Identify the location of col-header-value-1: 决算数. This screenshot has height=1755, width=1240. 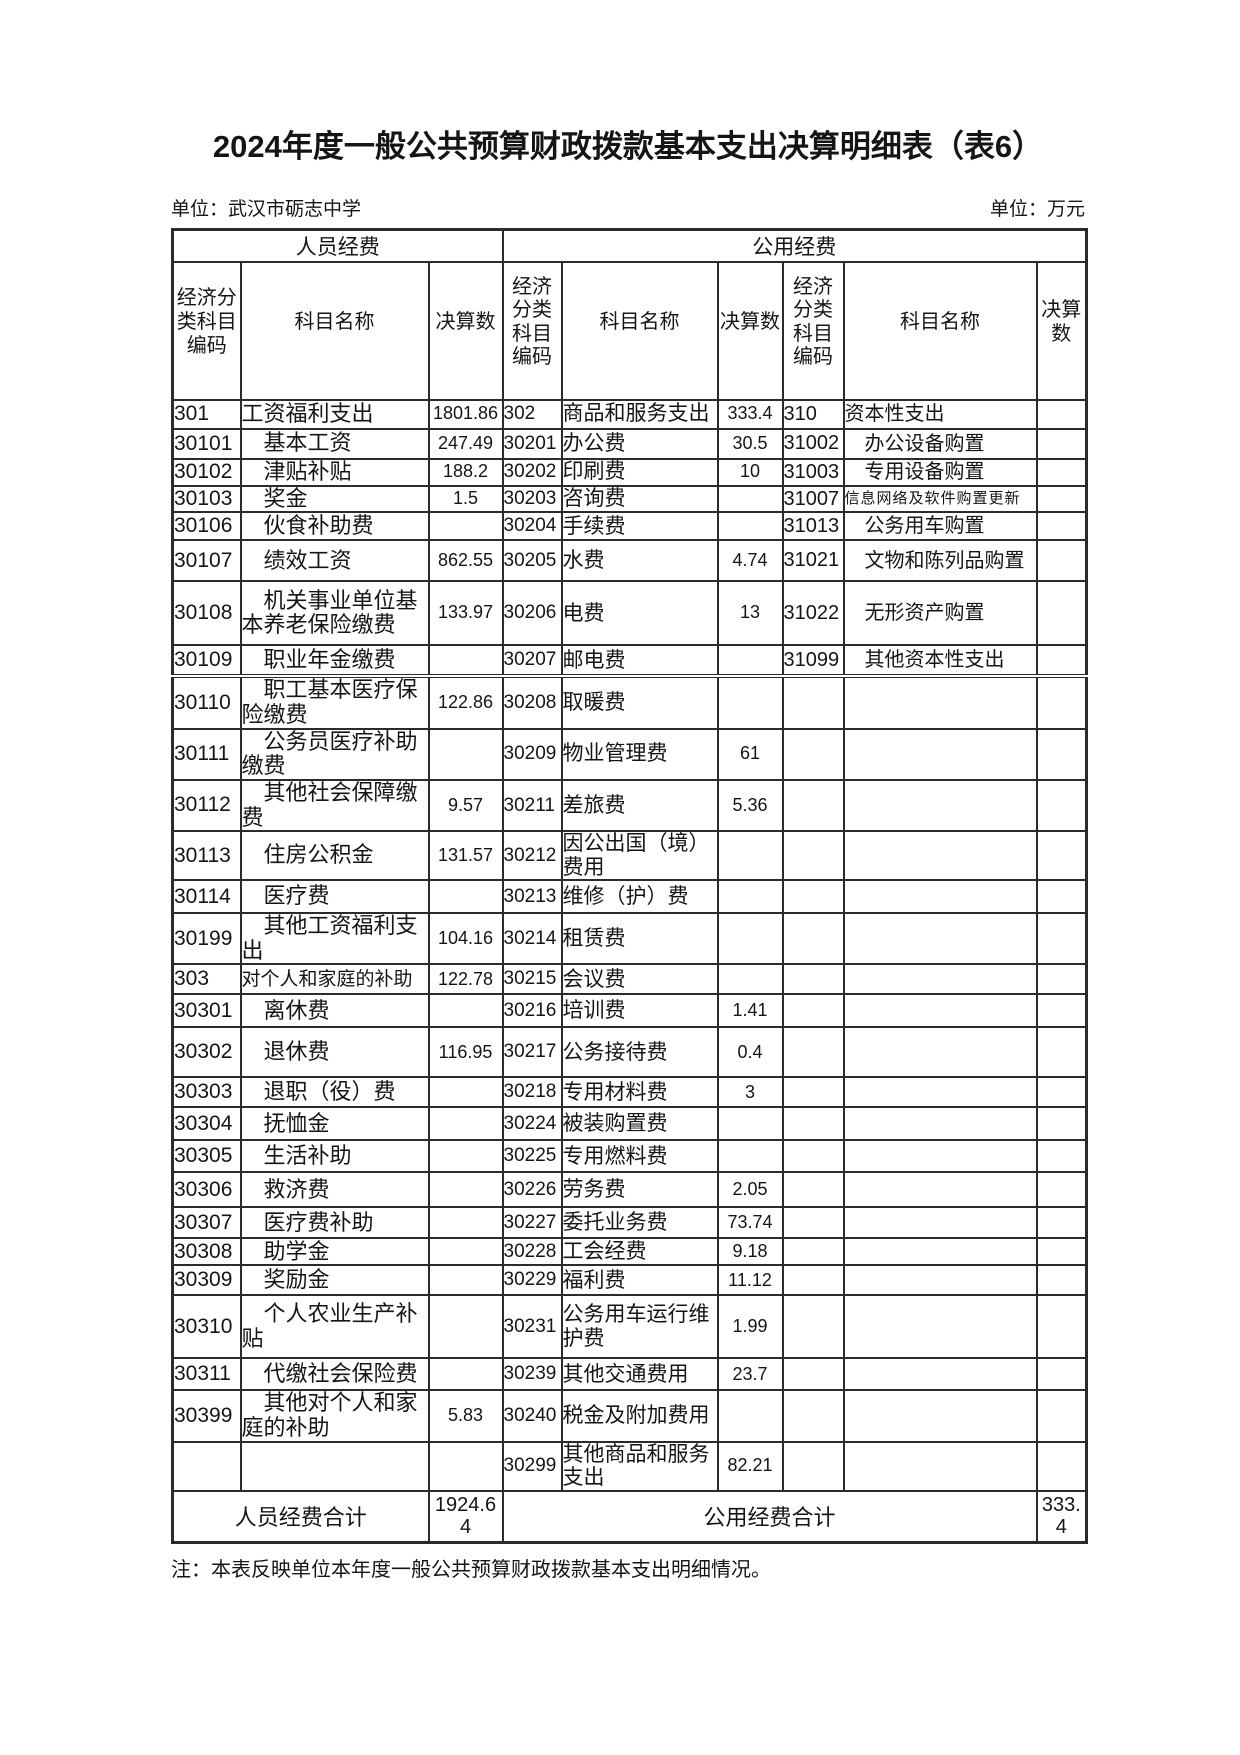
(465, 330).